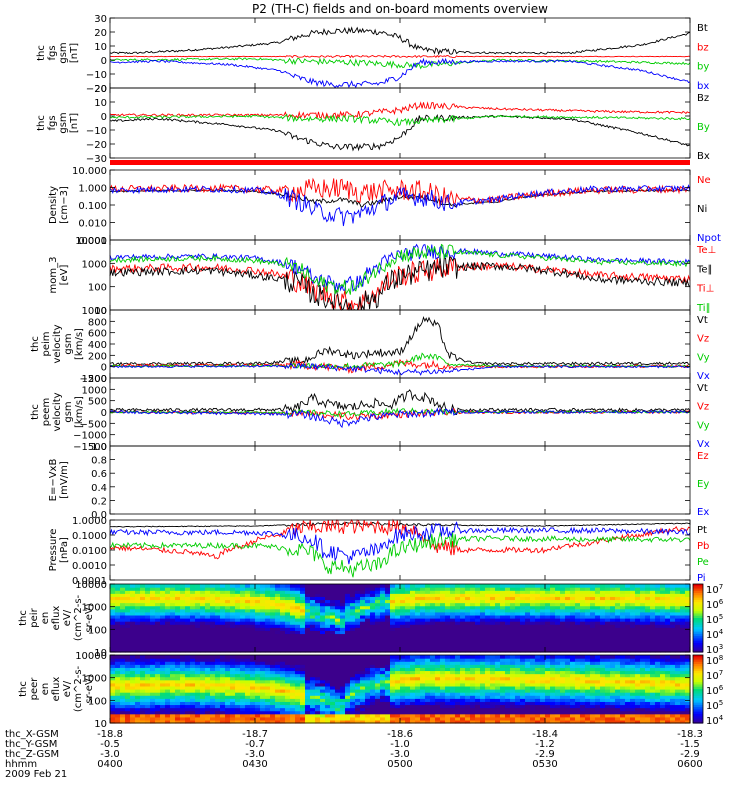 This screenshot has width=750, height=800. Describe the element at coordinates (698, 588) in the screenshot. I see `colorbar-cell` at that location.